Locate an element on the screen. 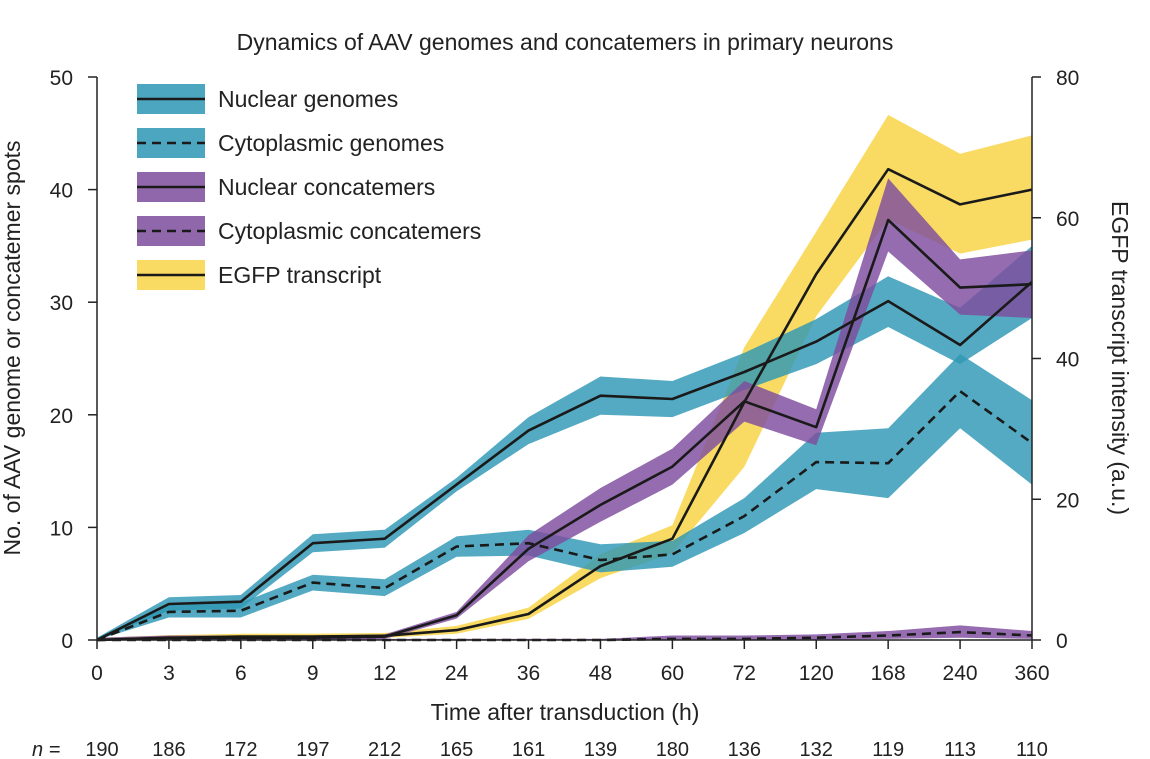 Image resolution: width=1150 pixels, height=759 pixels. legend-item-nuclear-concatemers: Nuclear concatemers is located at coordinates (286, 187).